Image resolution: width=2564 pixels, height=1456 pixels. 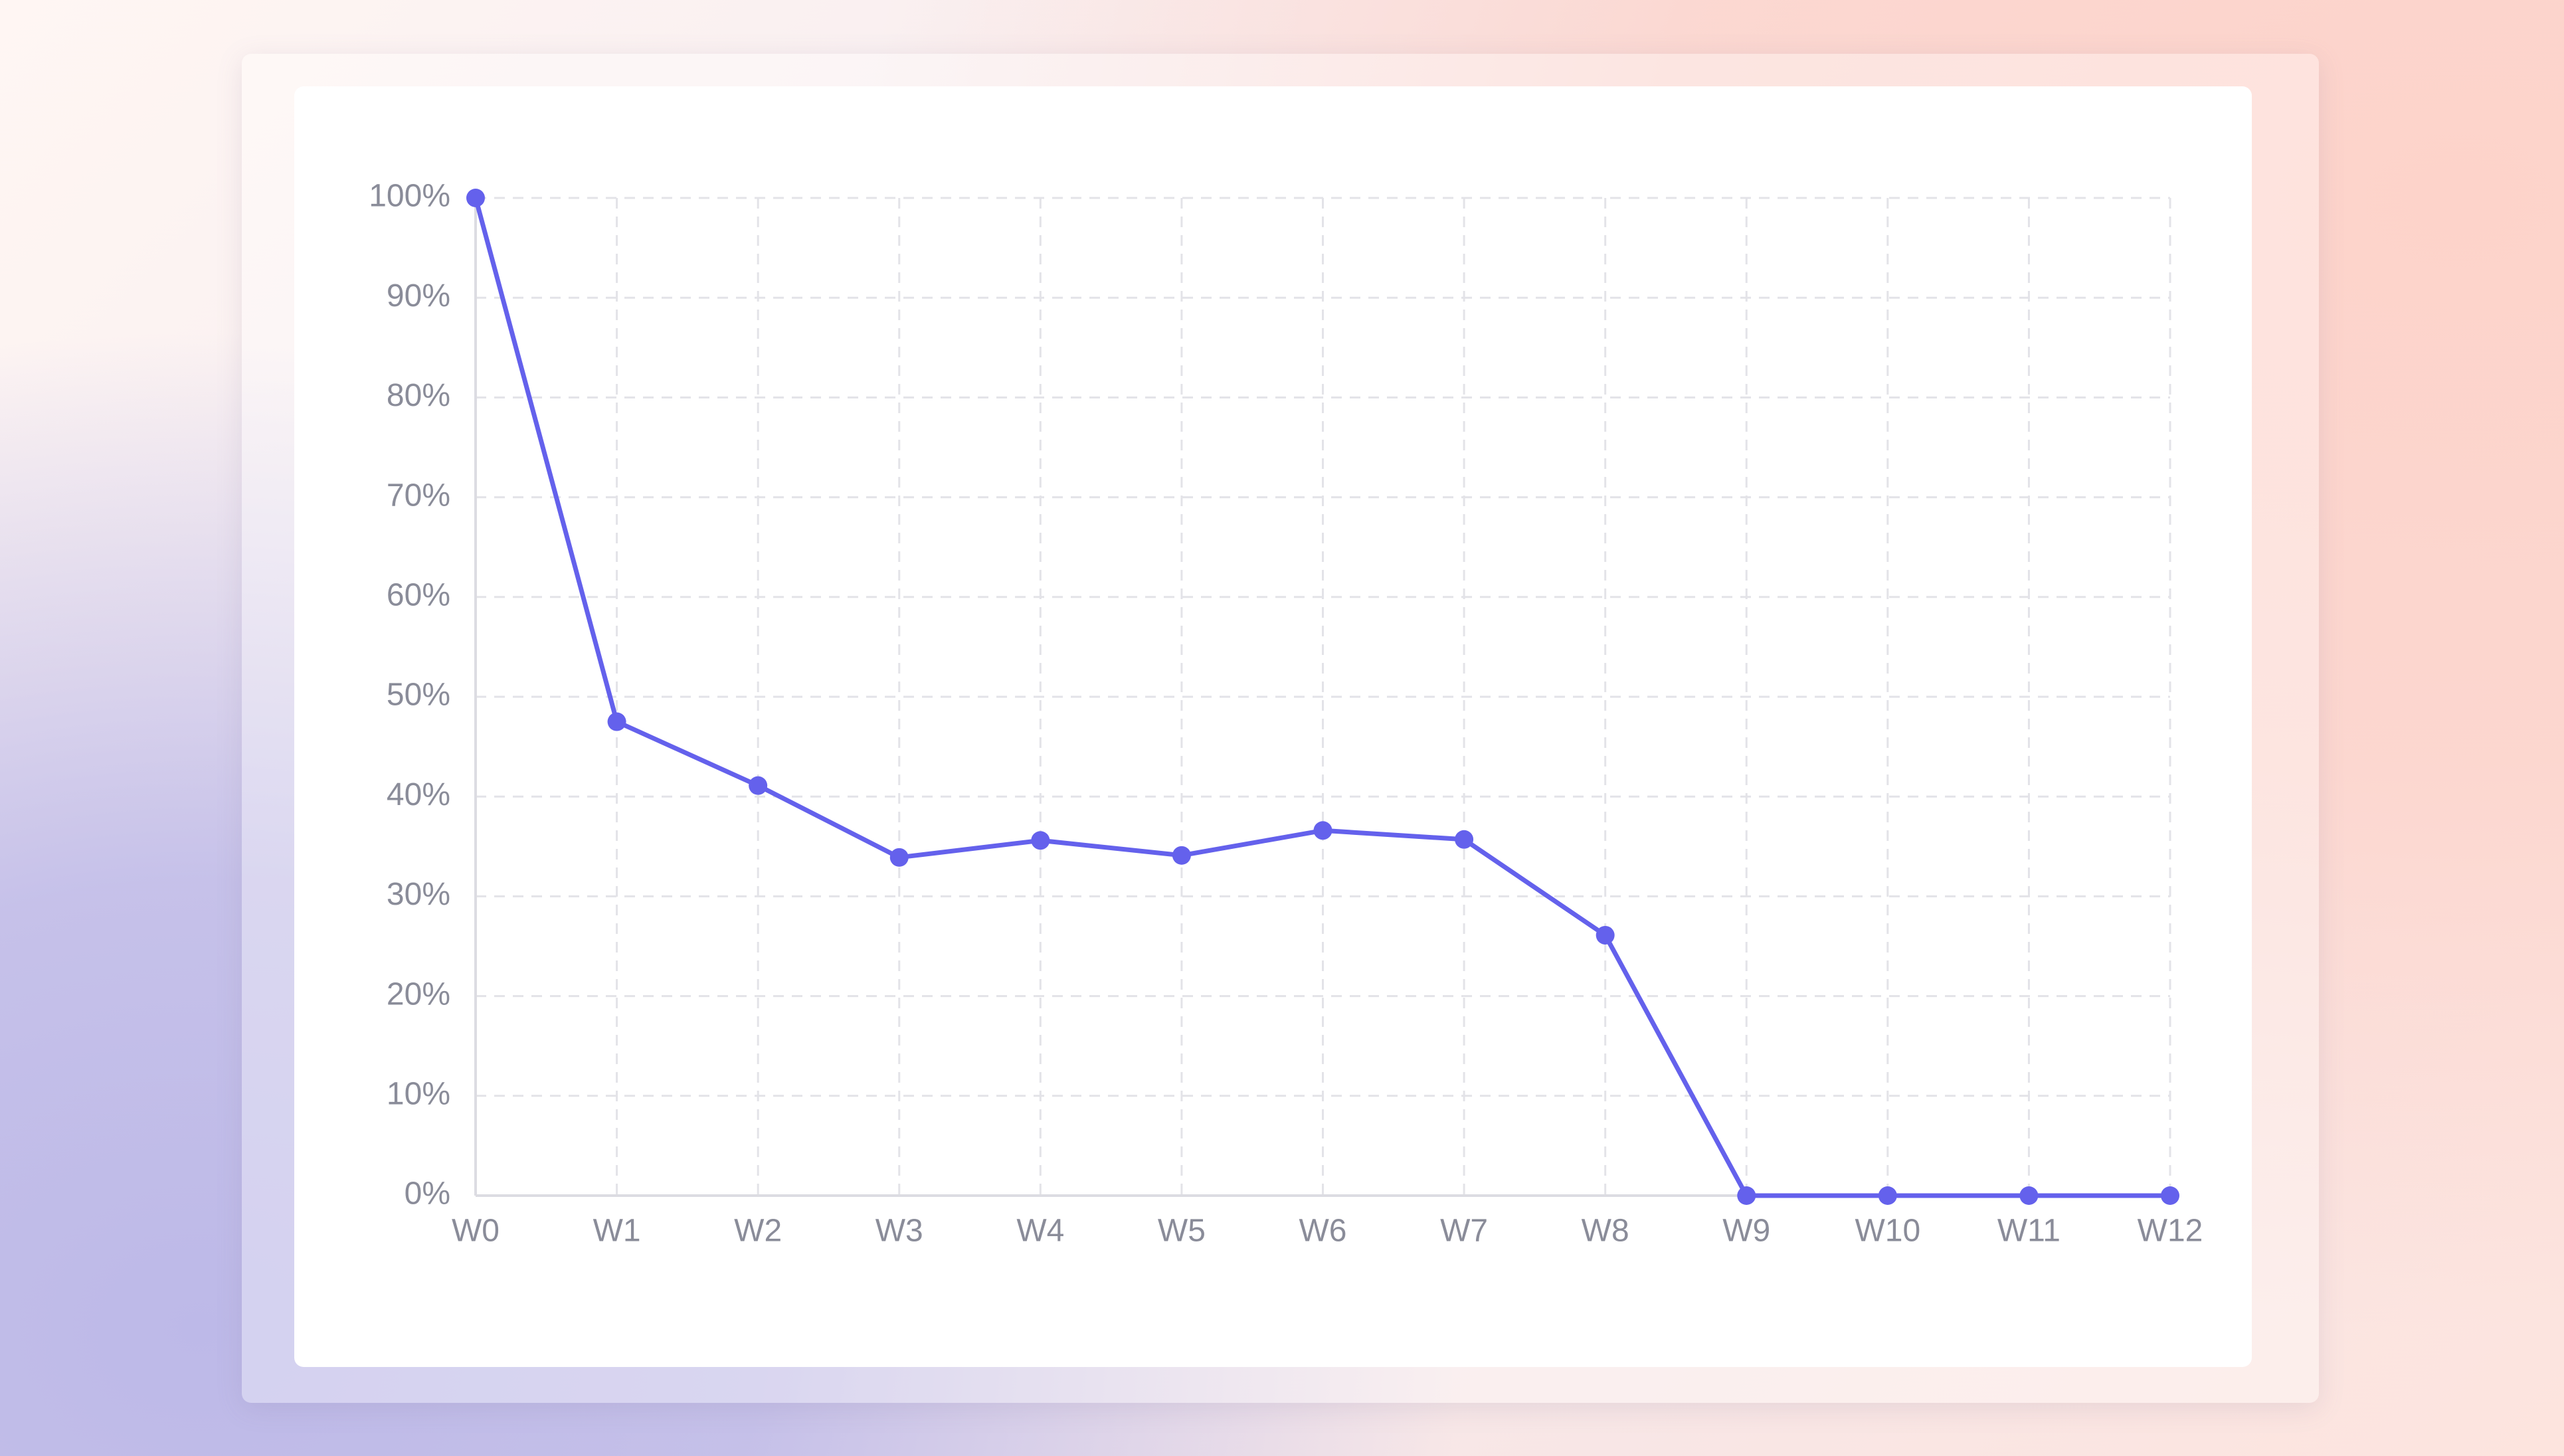 I want to click on x-tick-label: W6, so click(x=1323, y=1231).